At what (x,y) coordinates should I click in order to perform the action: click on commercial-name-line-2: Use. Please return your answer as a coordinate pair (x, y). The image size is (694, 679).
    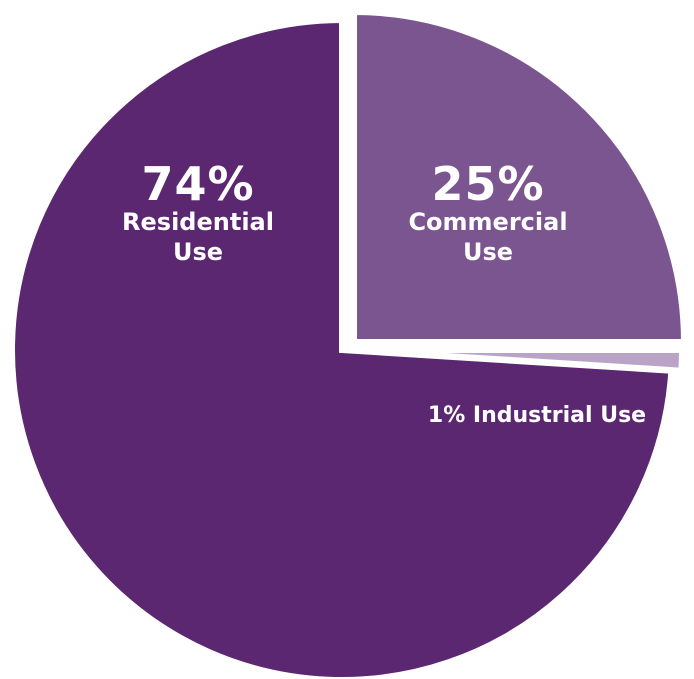
    Looking at the image, I should click on (488, 252).